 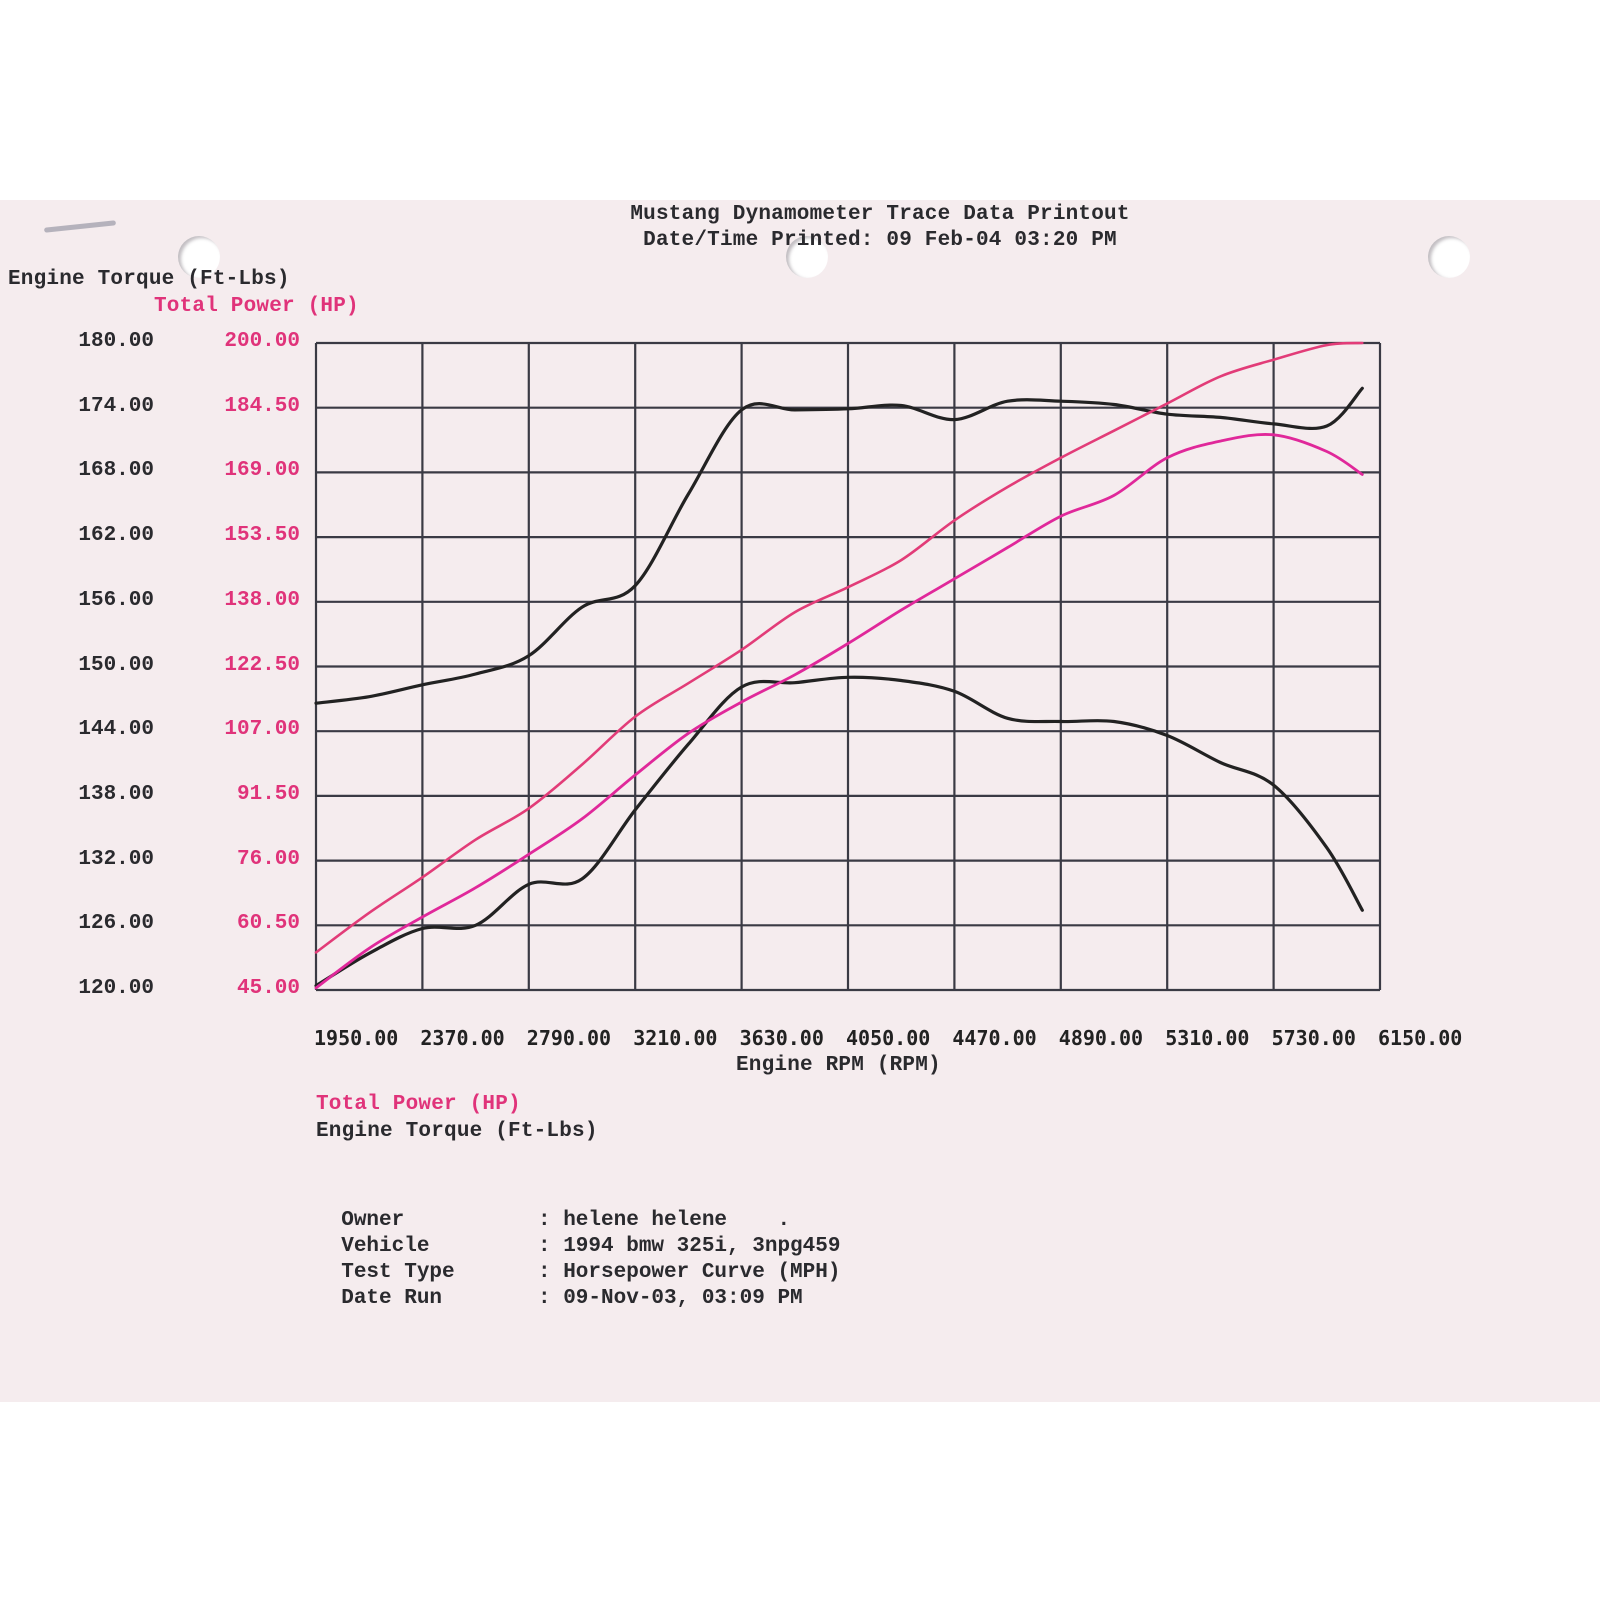 What do you see at coordinates (1313, 1038) in the screenshot?
I see `rpm-tick-label: 5730.00` at bounding box center [1313, 1038].